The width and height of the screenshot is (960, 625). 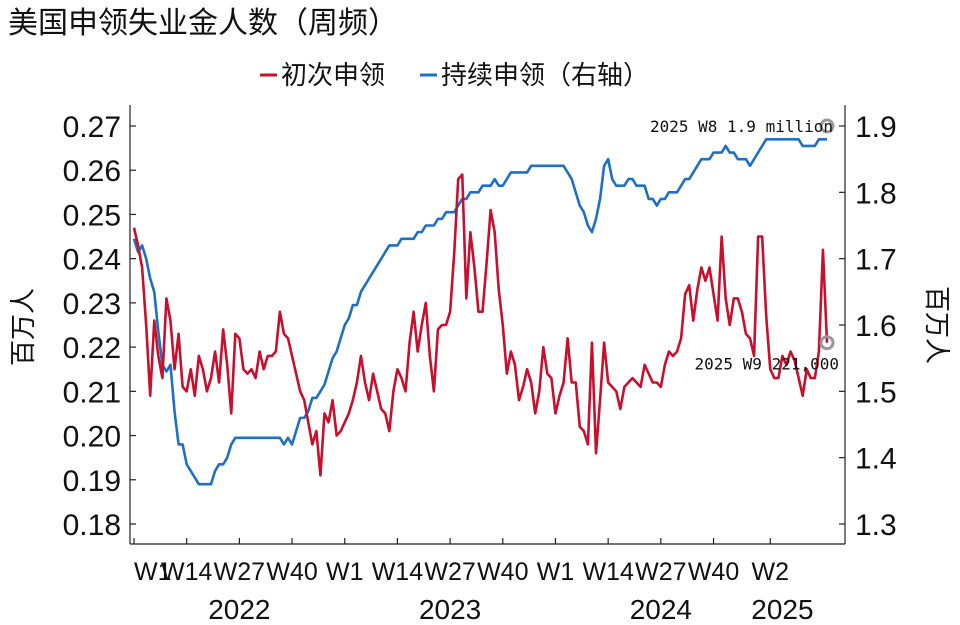 I want to click on right-tick-group: 1.3 1.4 1.5 1.6 1.7 1.8 1.9, so click(x=868, y=326).